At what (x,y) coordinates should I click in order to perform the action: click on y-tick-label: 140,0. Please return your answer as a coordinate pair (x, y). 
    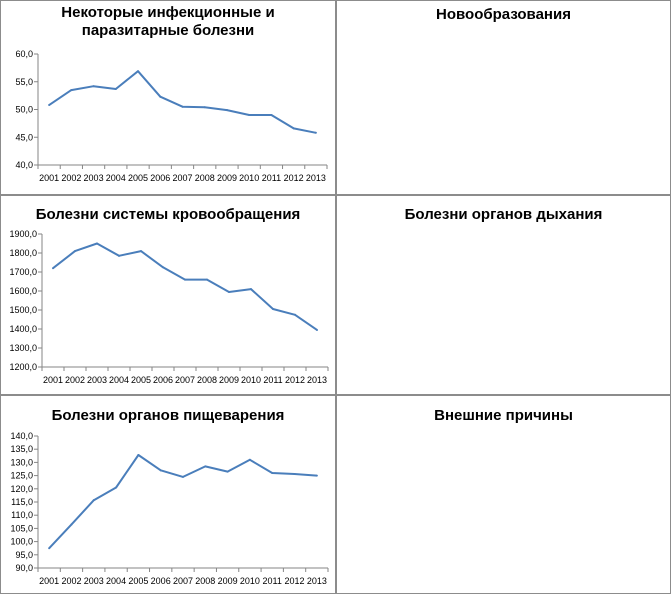
    Looking at the image, I should click on (21, 436).